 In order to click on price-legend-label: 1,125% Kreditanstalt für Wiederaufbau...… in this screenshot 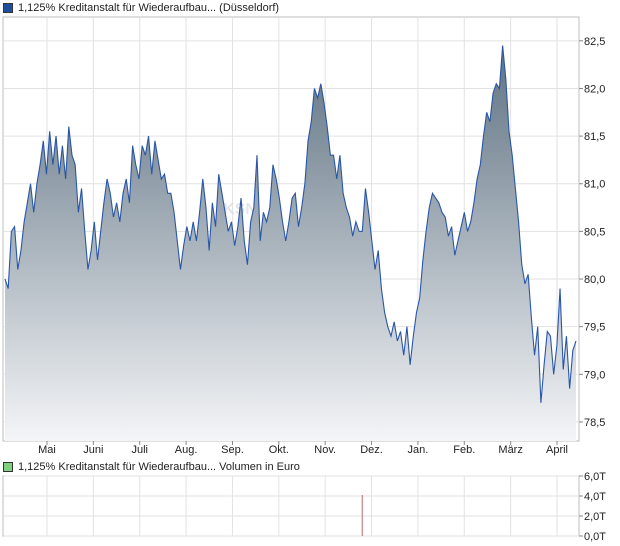, I will do `click(149, 8)`.